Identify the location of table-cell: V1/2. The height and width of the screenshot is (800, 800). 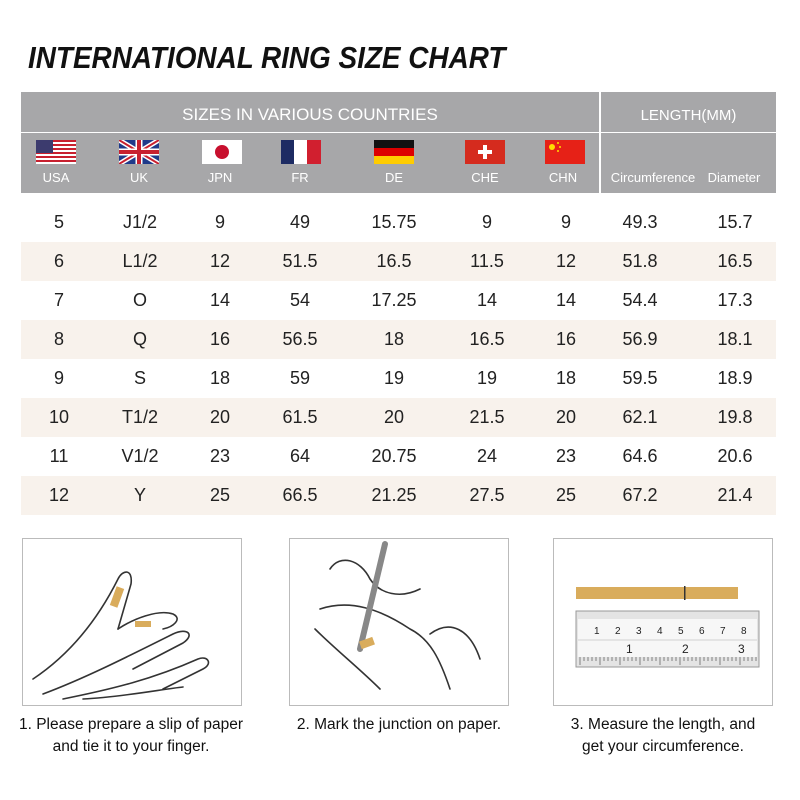
(140, 456).